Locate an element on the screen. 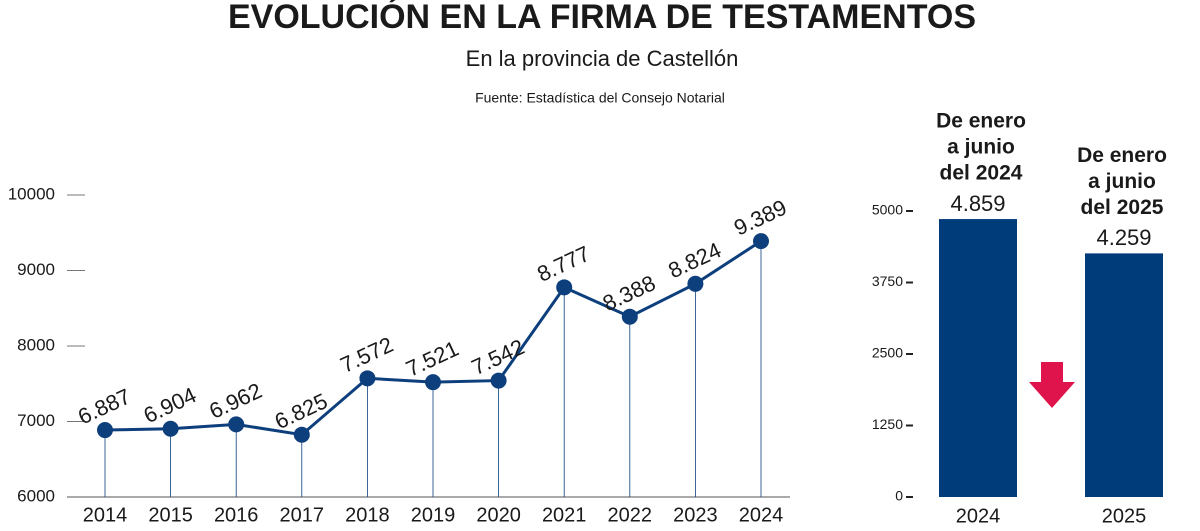  x-tick-label: 2019 is located at coordinates (433, 515).